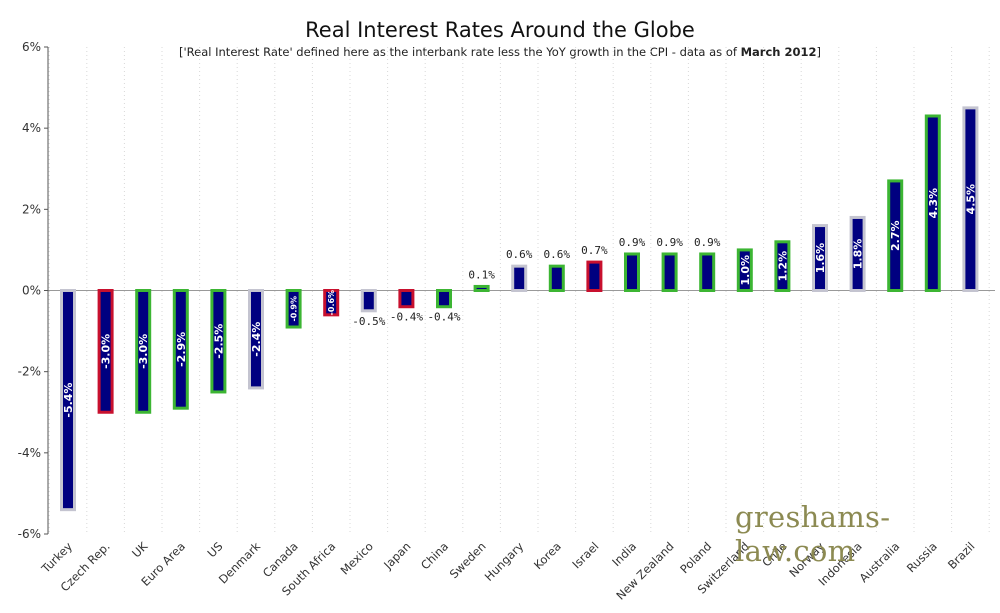 The height and width of the screenshot is (613, 1000). What do you see at coordinates (594, 250) in the screenshot?
I see `data-label: 0.7%` at bounding box center [594, 250].